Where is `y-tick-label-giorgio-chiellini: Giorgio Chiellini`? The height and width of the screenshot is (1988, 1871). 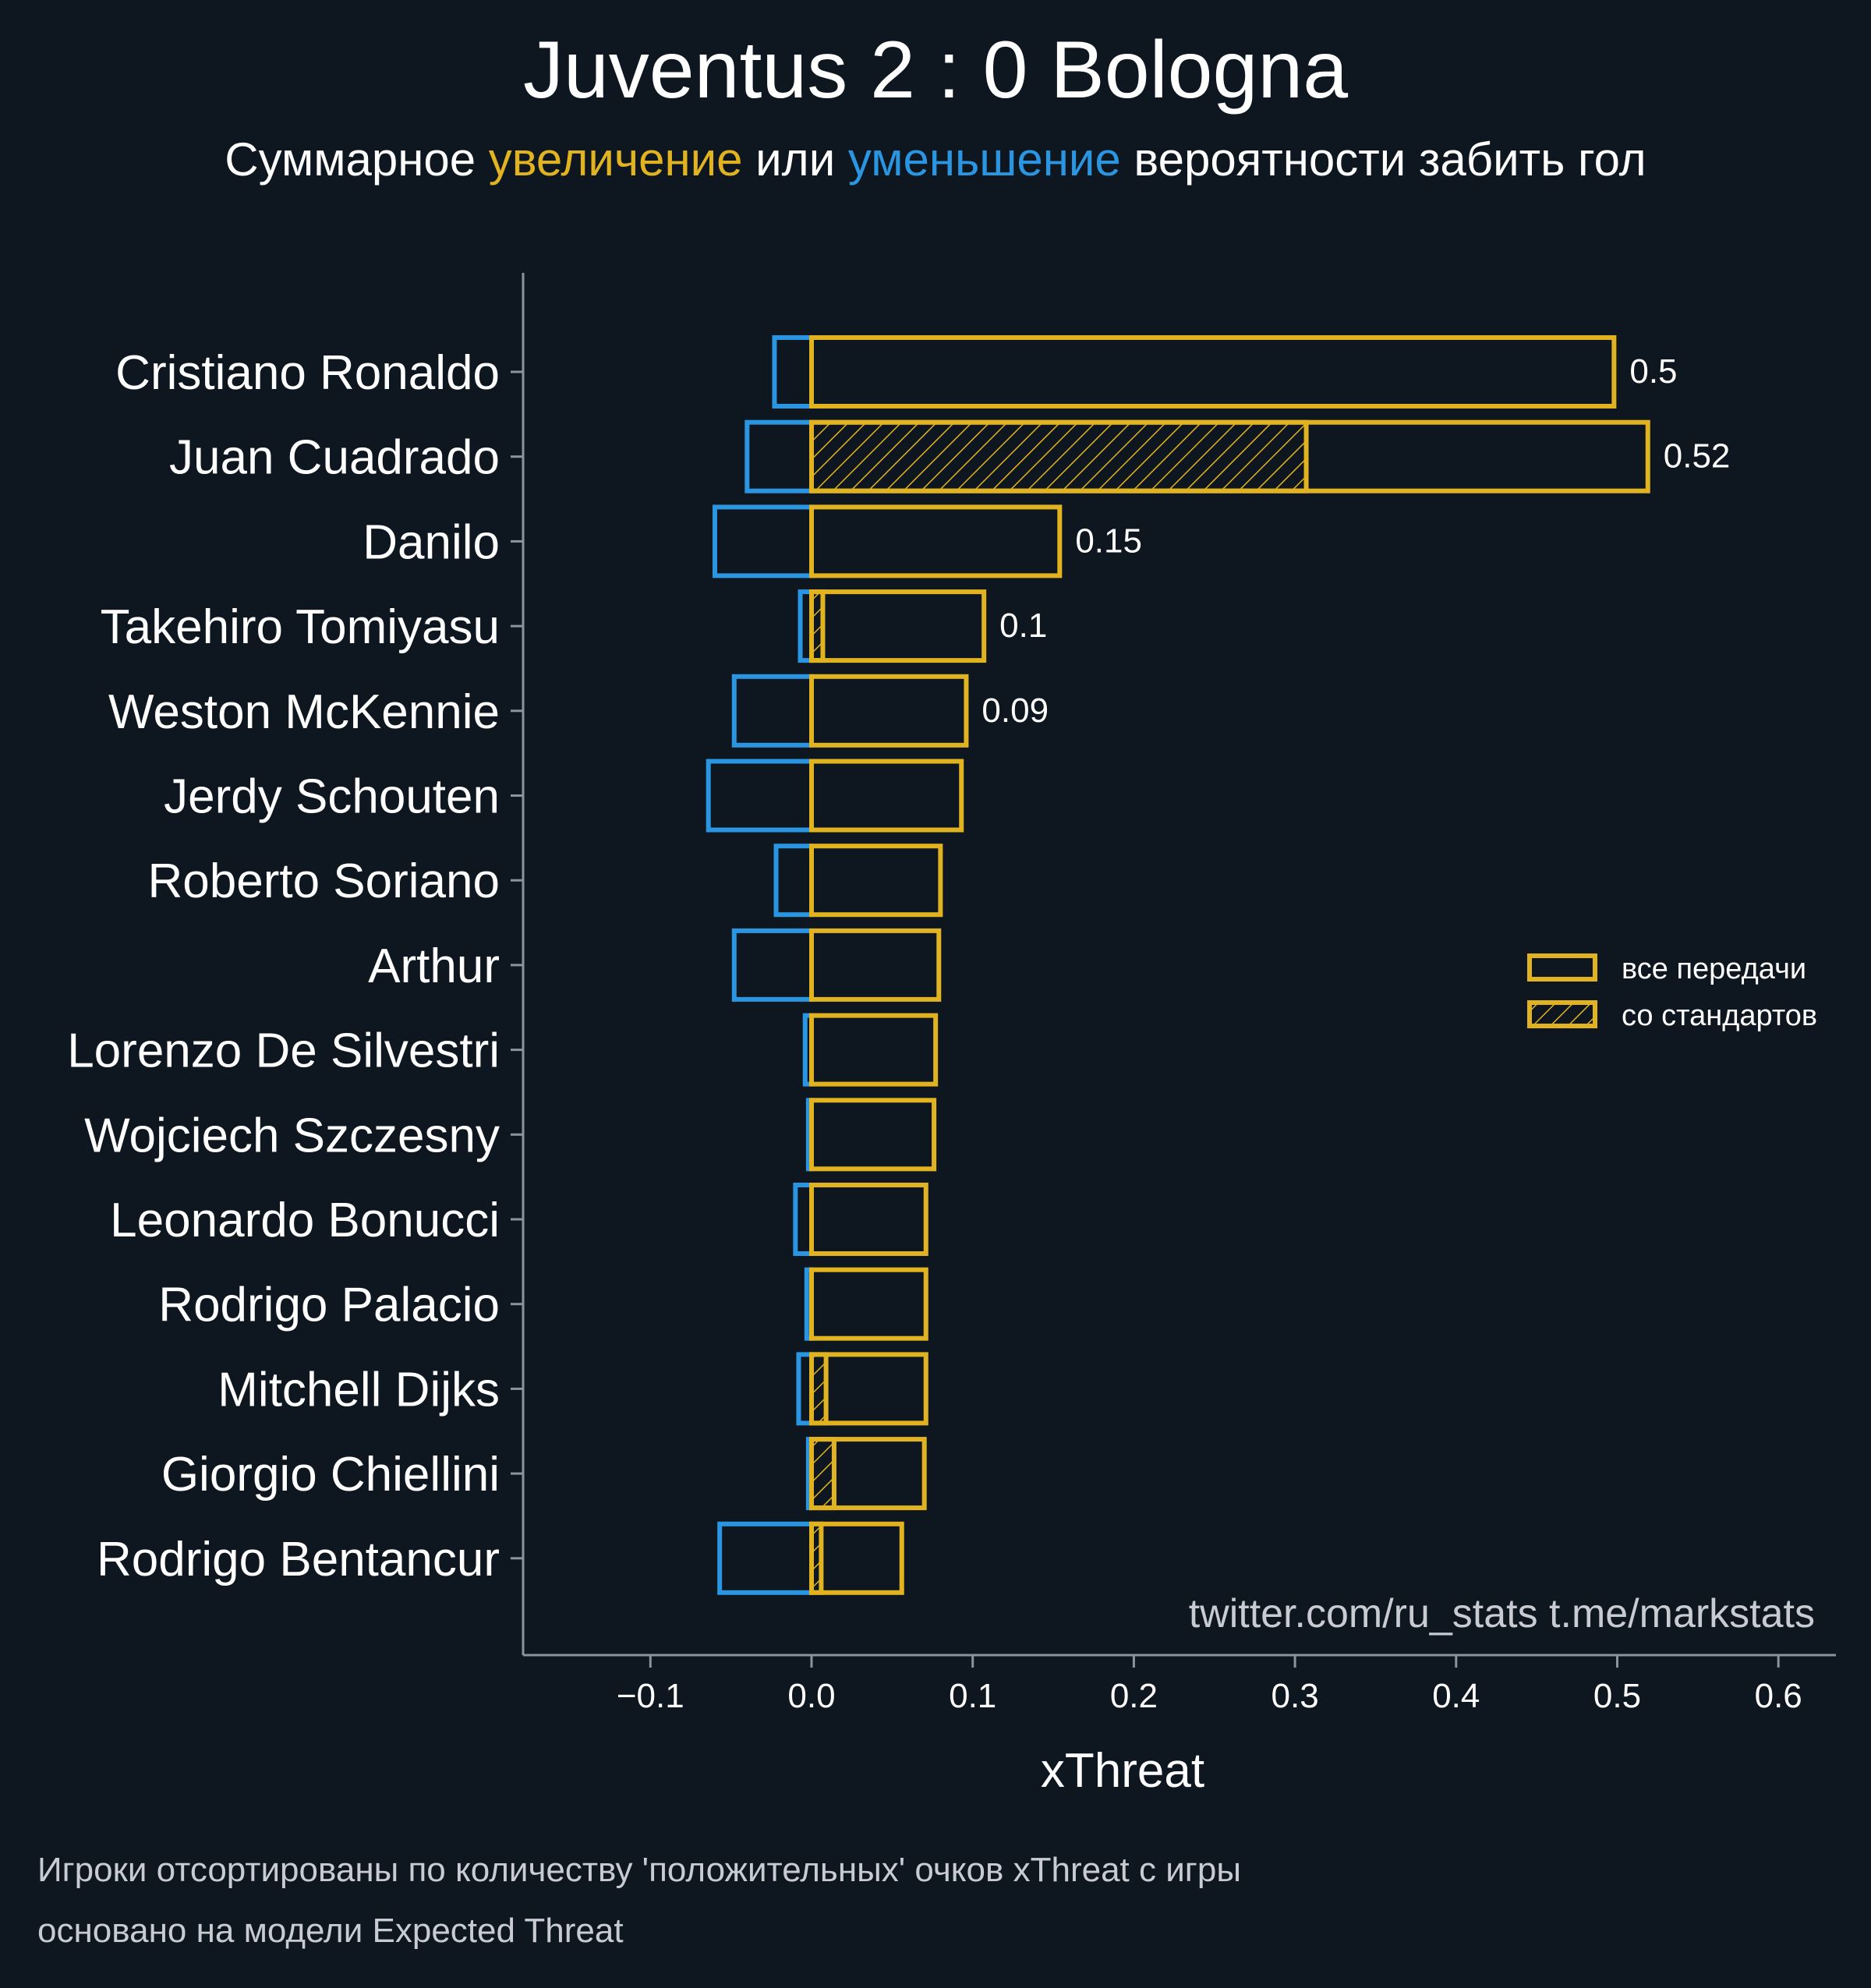 y-tick-label-giorgio-chiellini: Giorgio Chiellini is located at coordinates (330, 1475).